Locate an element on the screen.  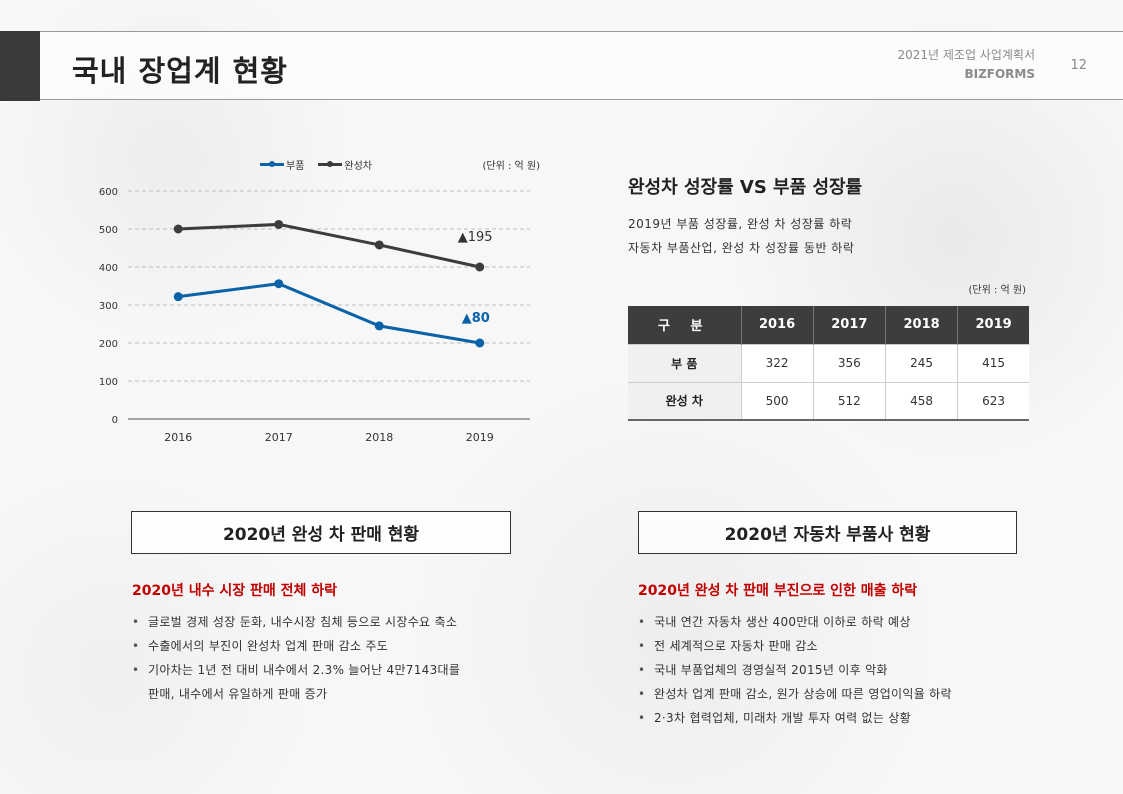
x-tick-label: 2018 is located at coordinates (379, 437).